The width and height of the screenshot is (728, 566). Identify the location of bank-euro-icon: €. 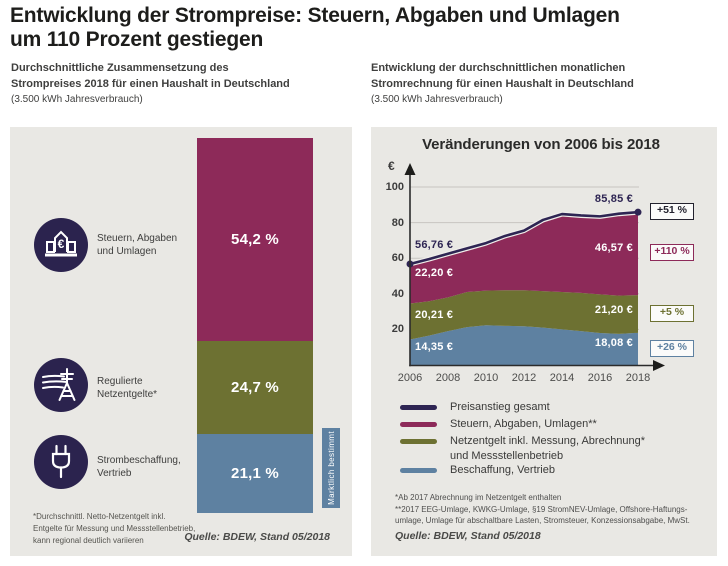
(61, 245).